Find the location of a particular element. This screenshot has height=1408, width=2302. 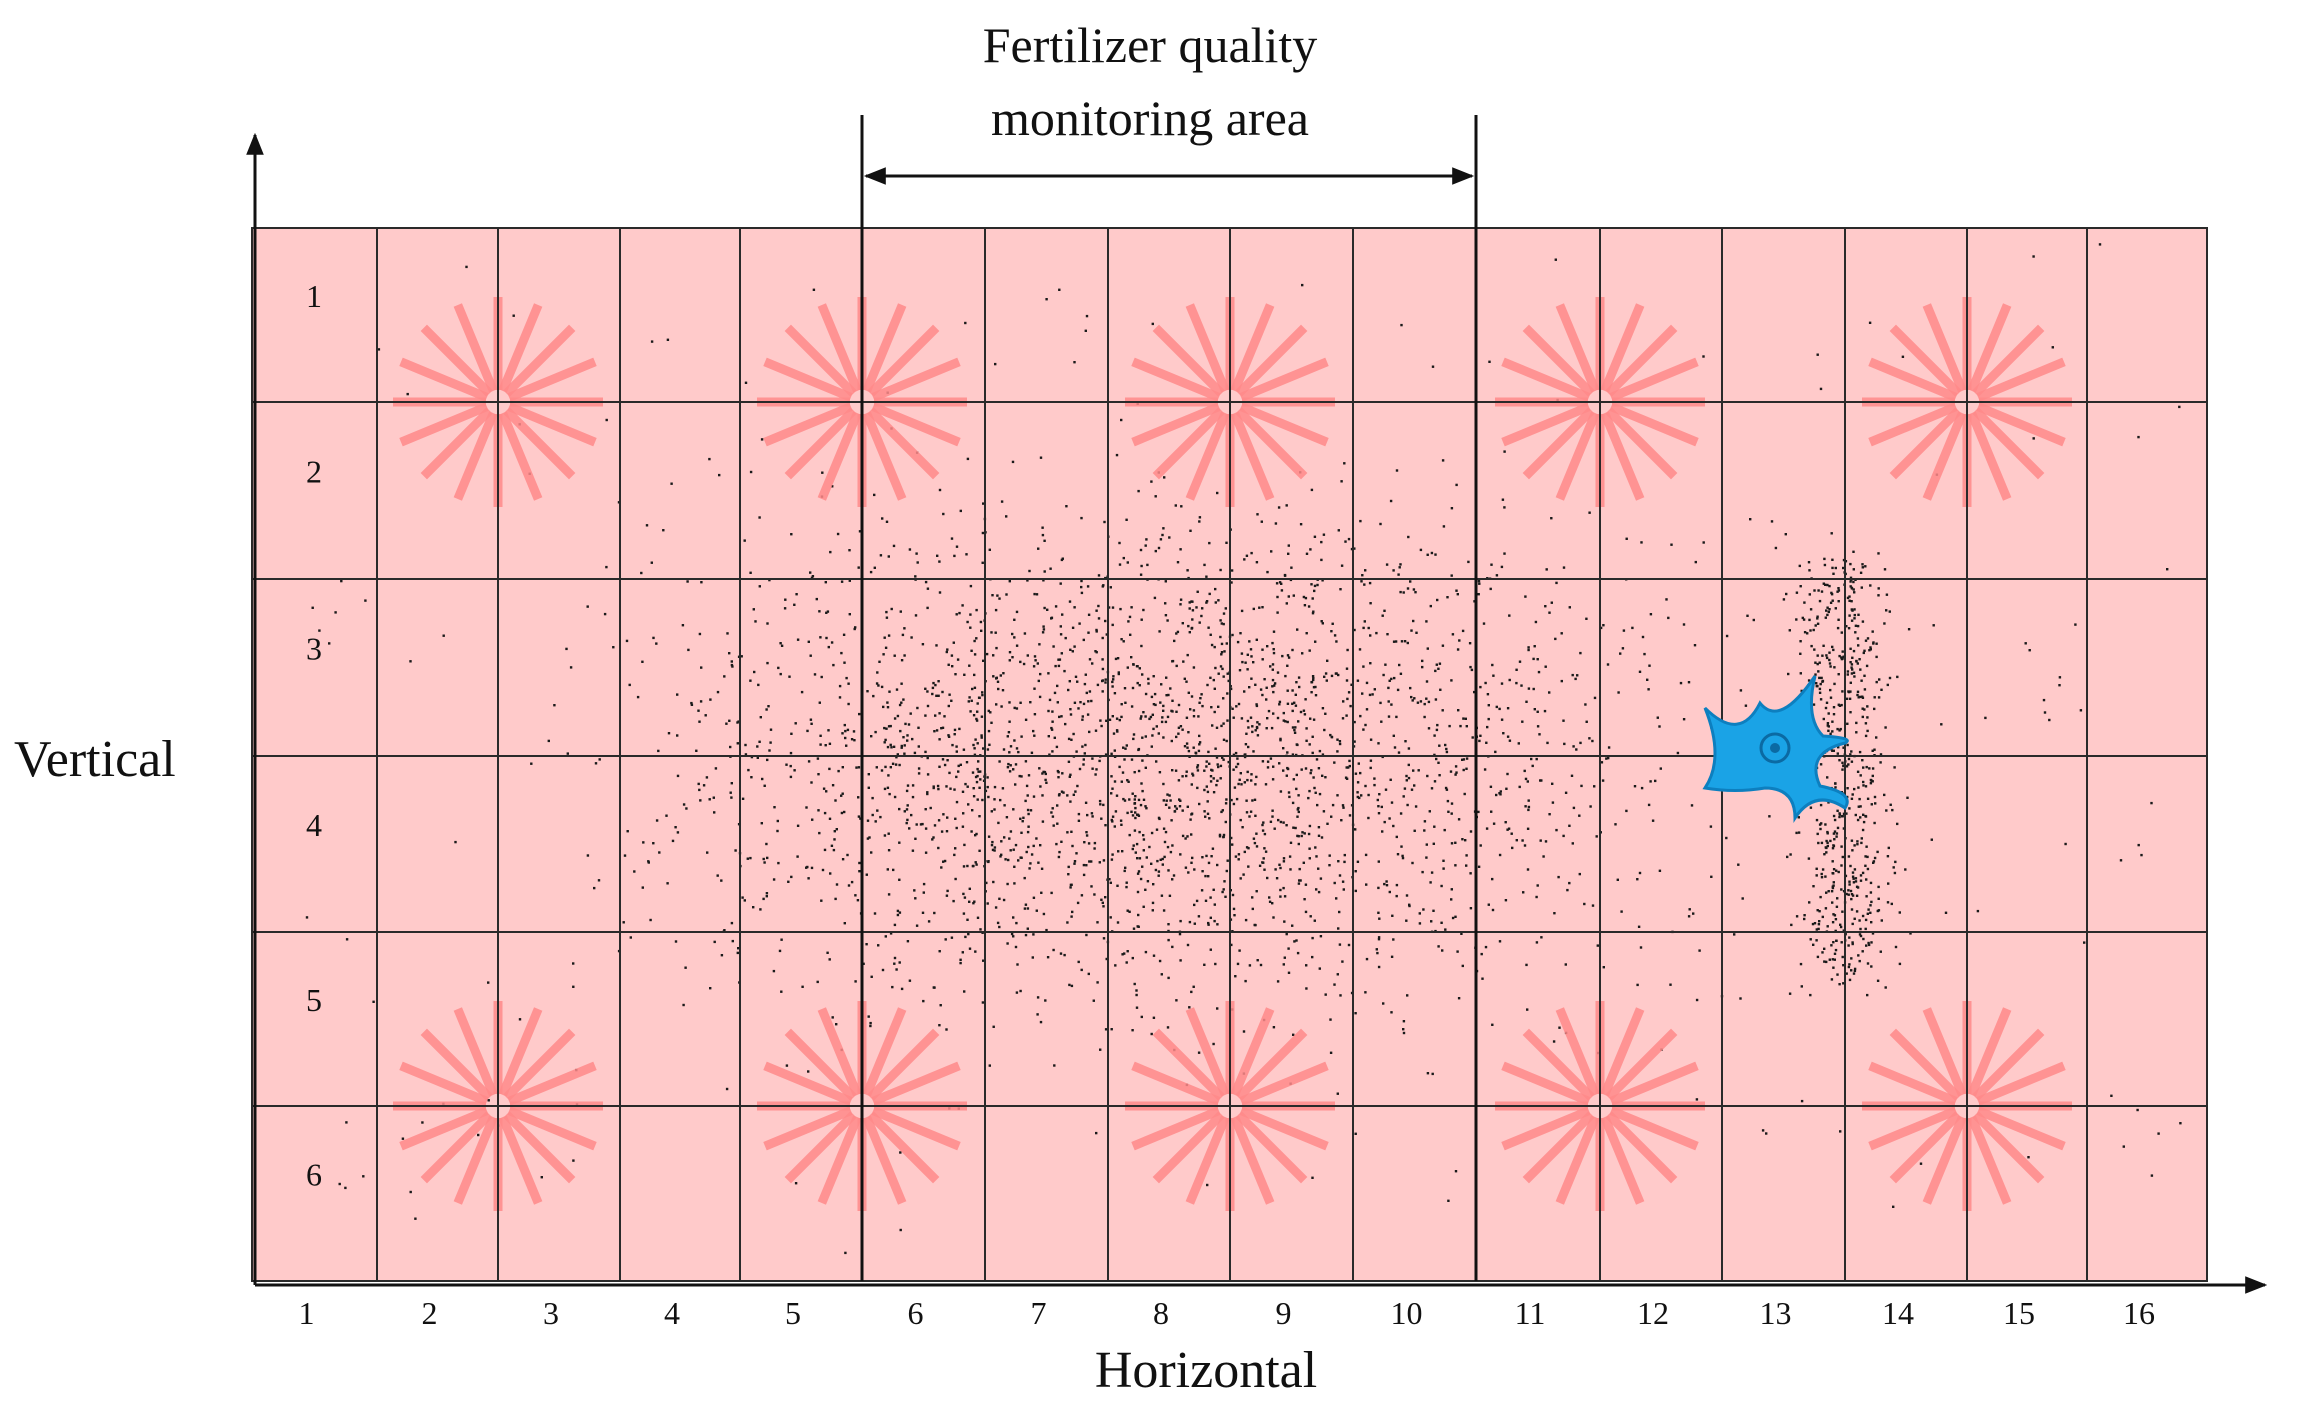

grid-cell-r4-c3 is located at coordinates (559, 844).